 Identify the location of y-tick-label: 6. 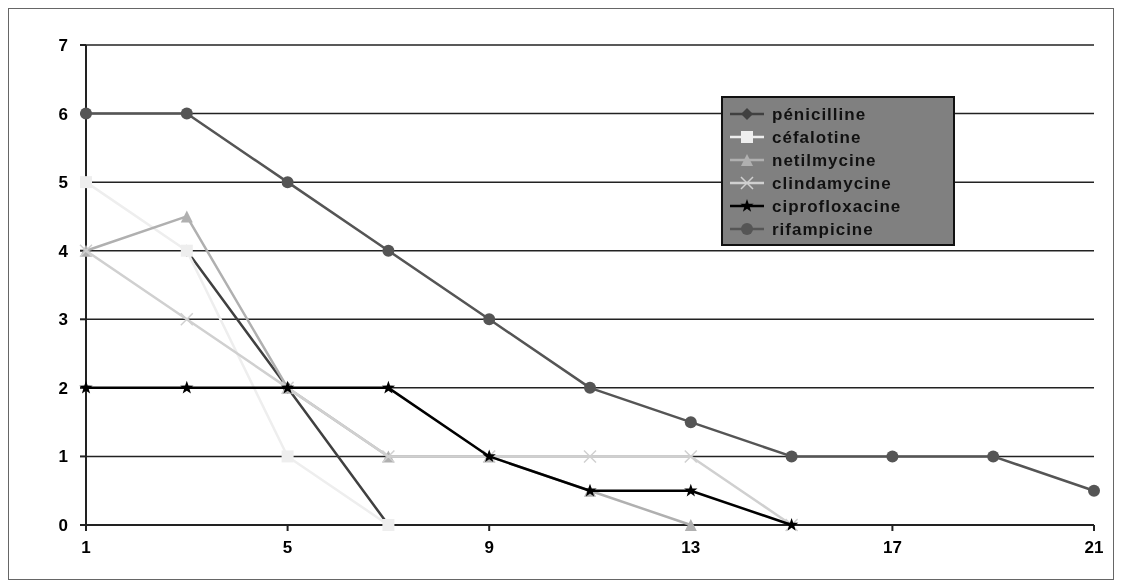
(63, 114).